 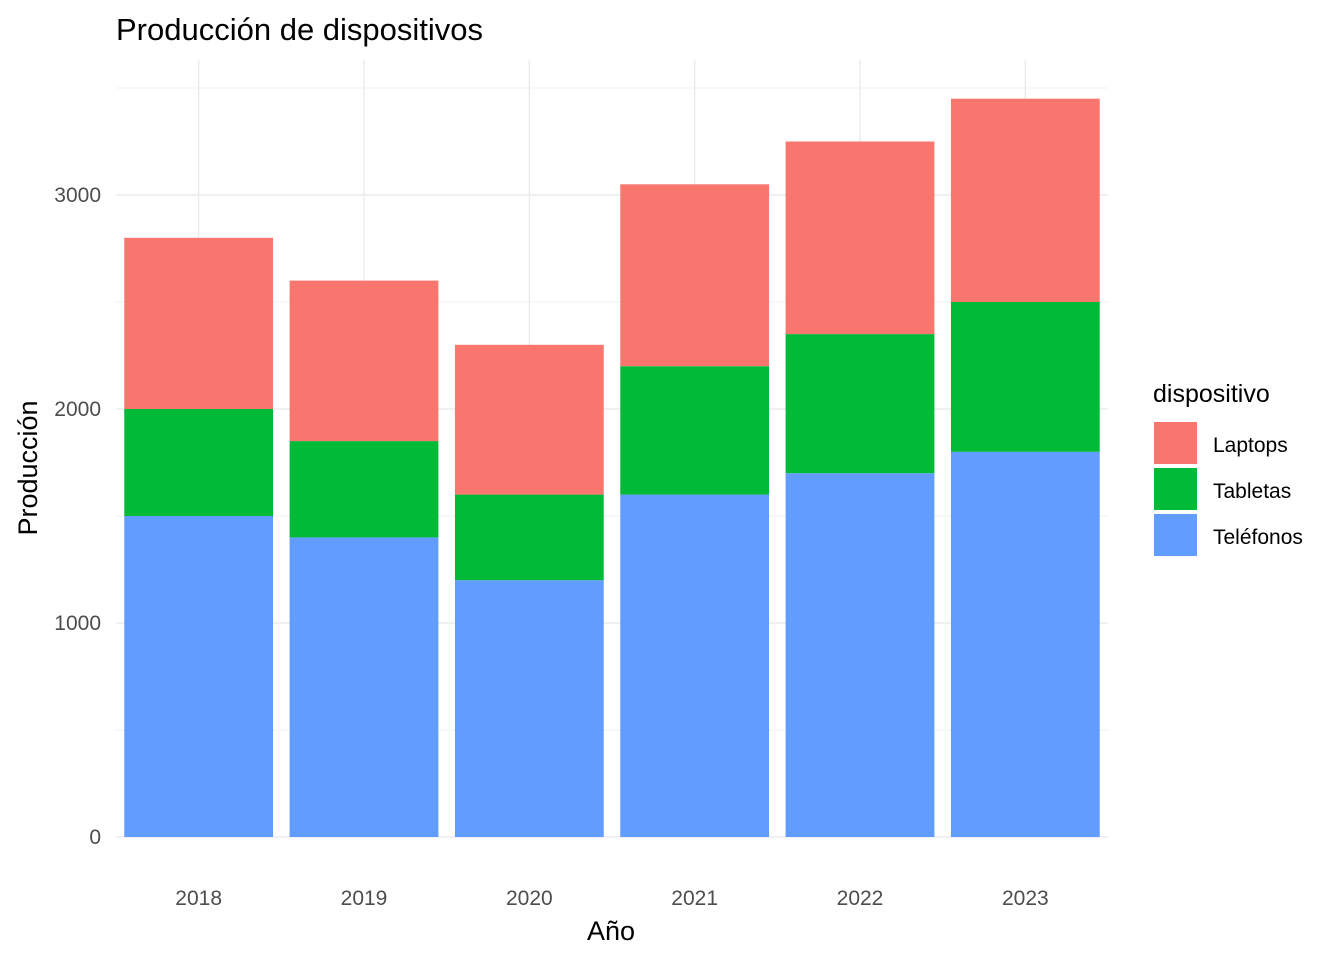 What do you see at coordinates (1252, 491) in the screenshot?
I see `legend-label: Tabletas` at bounding box center [1252, 491].